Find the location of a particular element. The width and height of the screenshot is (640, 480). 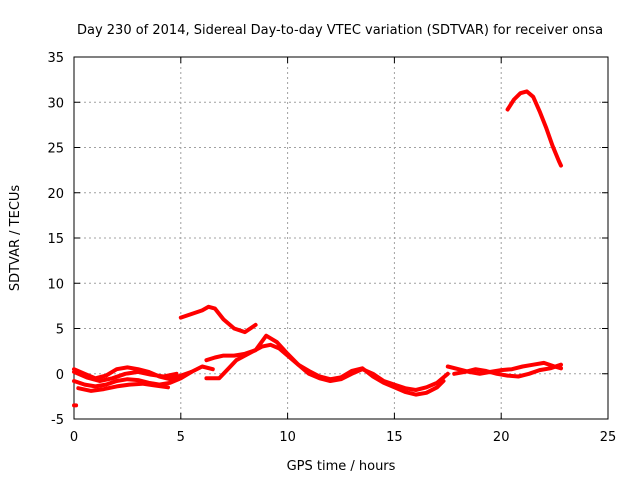

y-tick-label: 35 is located at coordinates (55, 58).